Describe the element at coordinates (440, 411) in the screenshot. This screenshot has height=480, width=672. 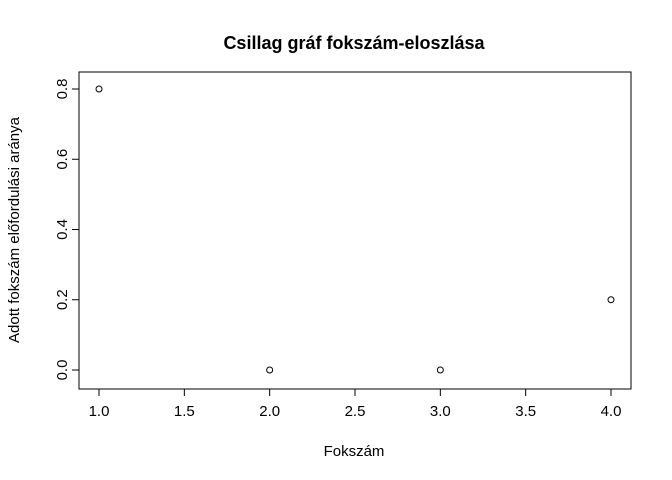
I see `x-tick-label: 3.0` at that location.